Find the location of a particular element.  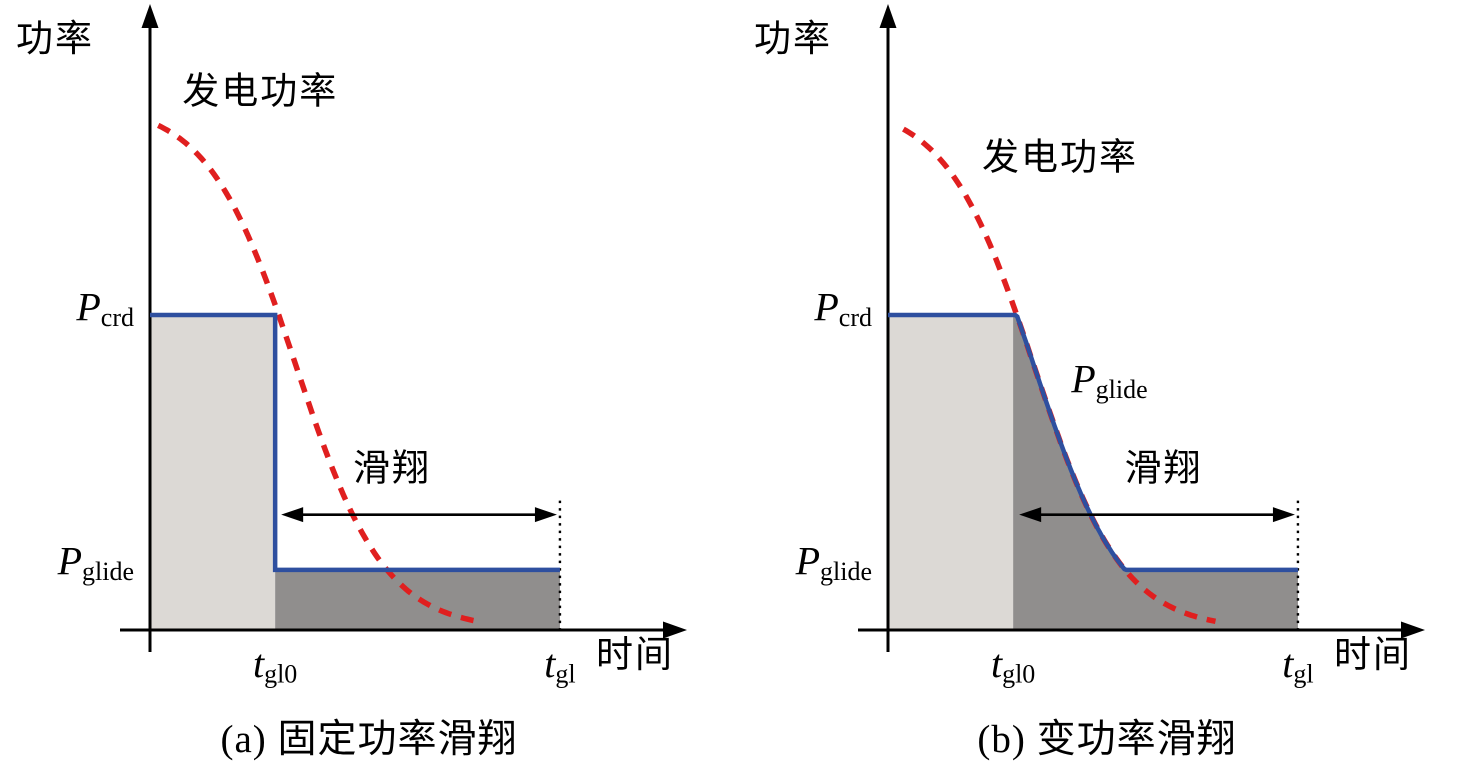

generated-power-curve is located at coordinates (319, 373).